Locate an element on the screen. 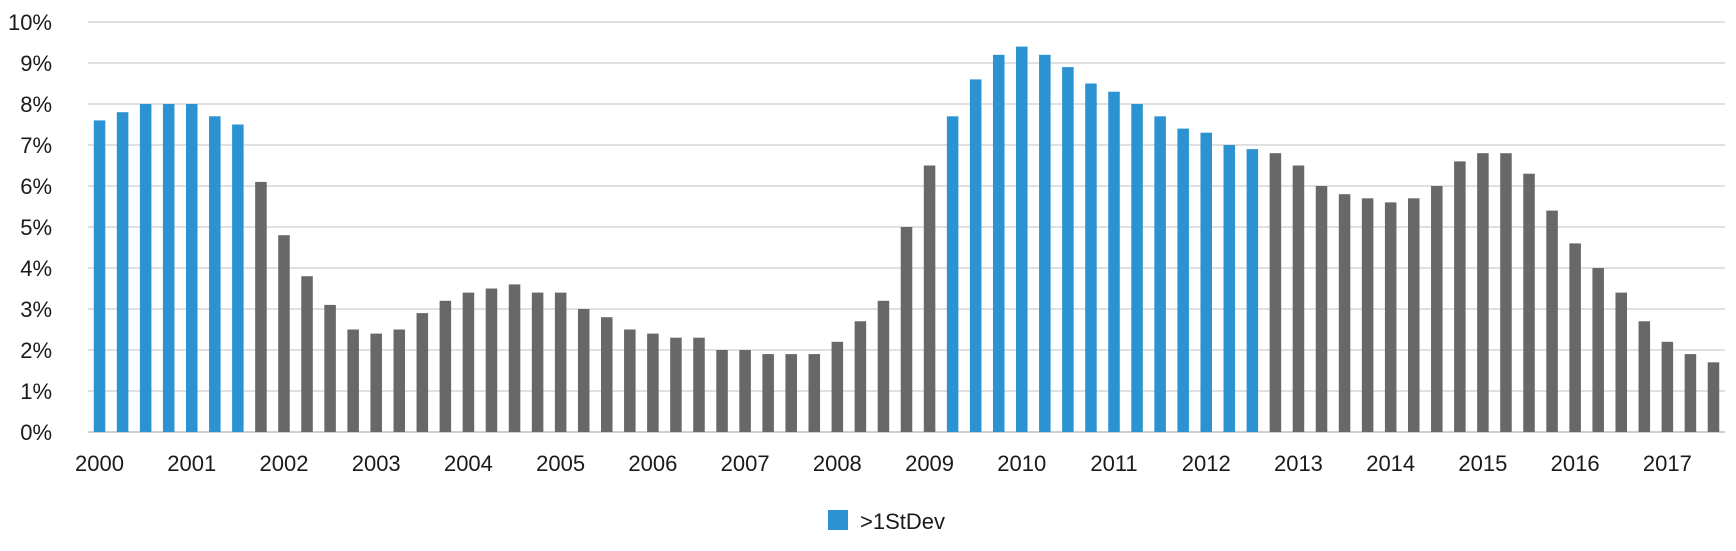  y-tick-label: 10% is located at coordinates (30, 22).